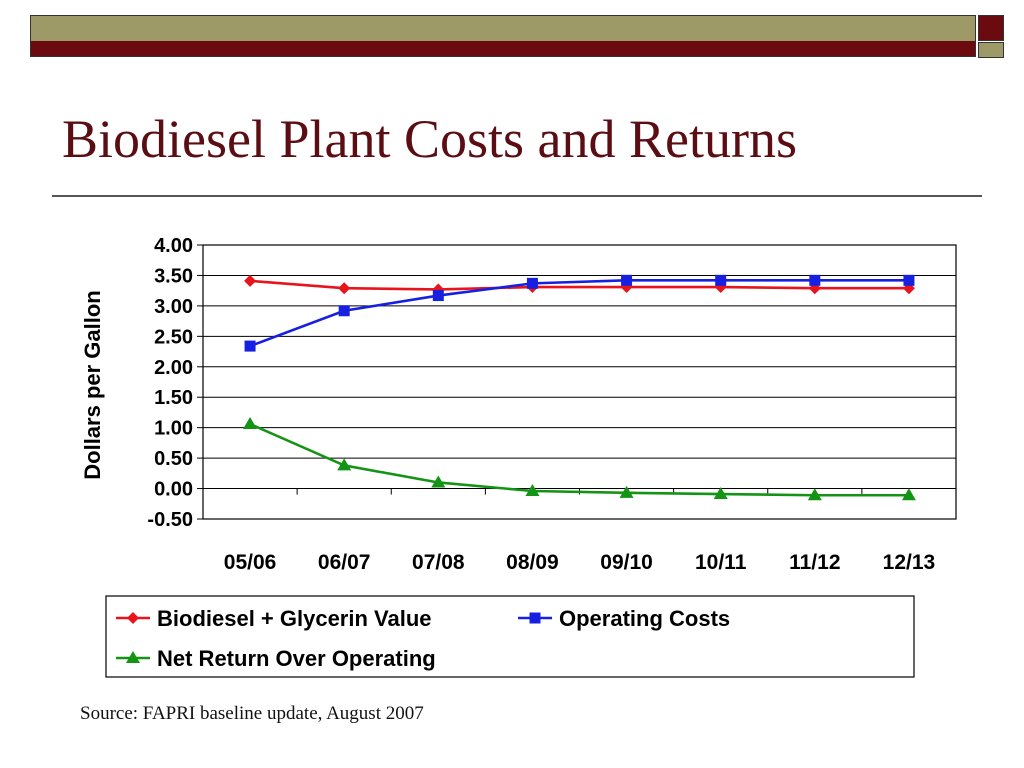  Describe the element at coordinates (173, 429) in the screenshot. I see `y-tick-label: 1.00` at that location.